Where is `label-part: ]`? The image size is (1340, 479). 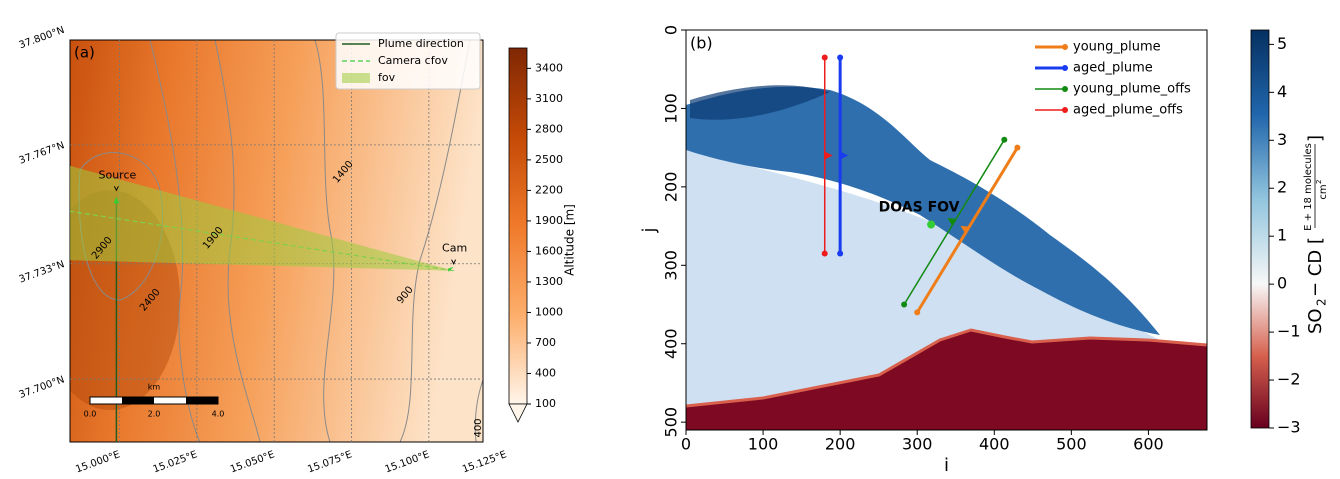
label-part: ] is located at coordinates (1315, 138).